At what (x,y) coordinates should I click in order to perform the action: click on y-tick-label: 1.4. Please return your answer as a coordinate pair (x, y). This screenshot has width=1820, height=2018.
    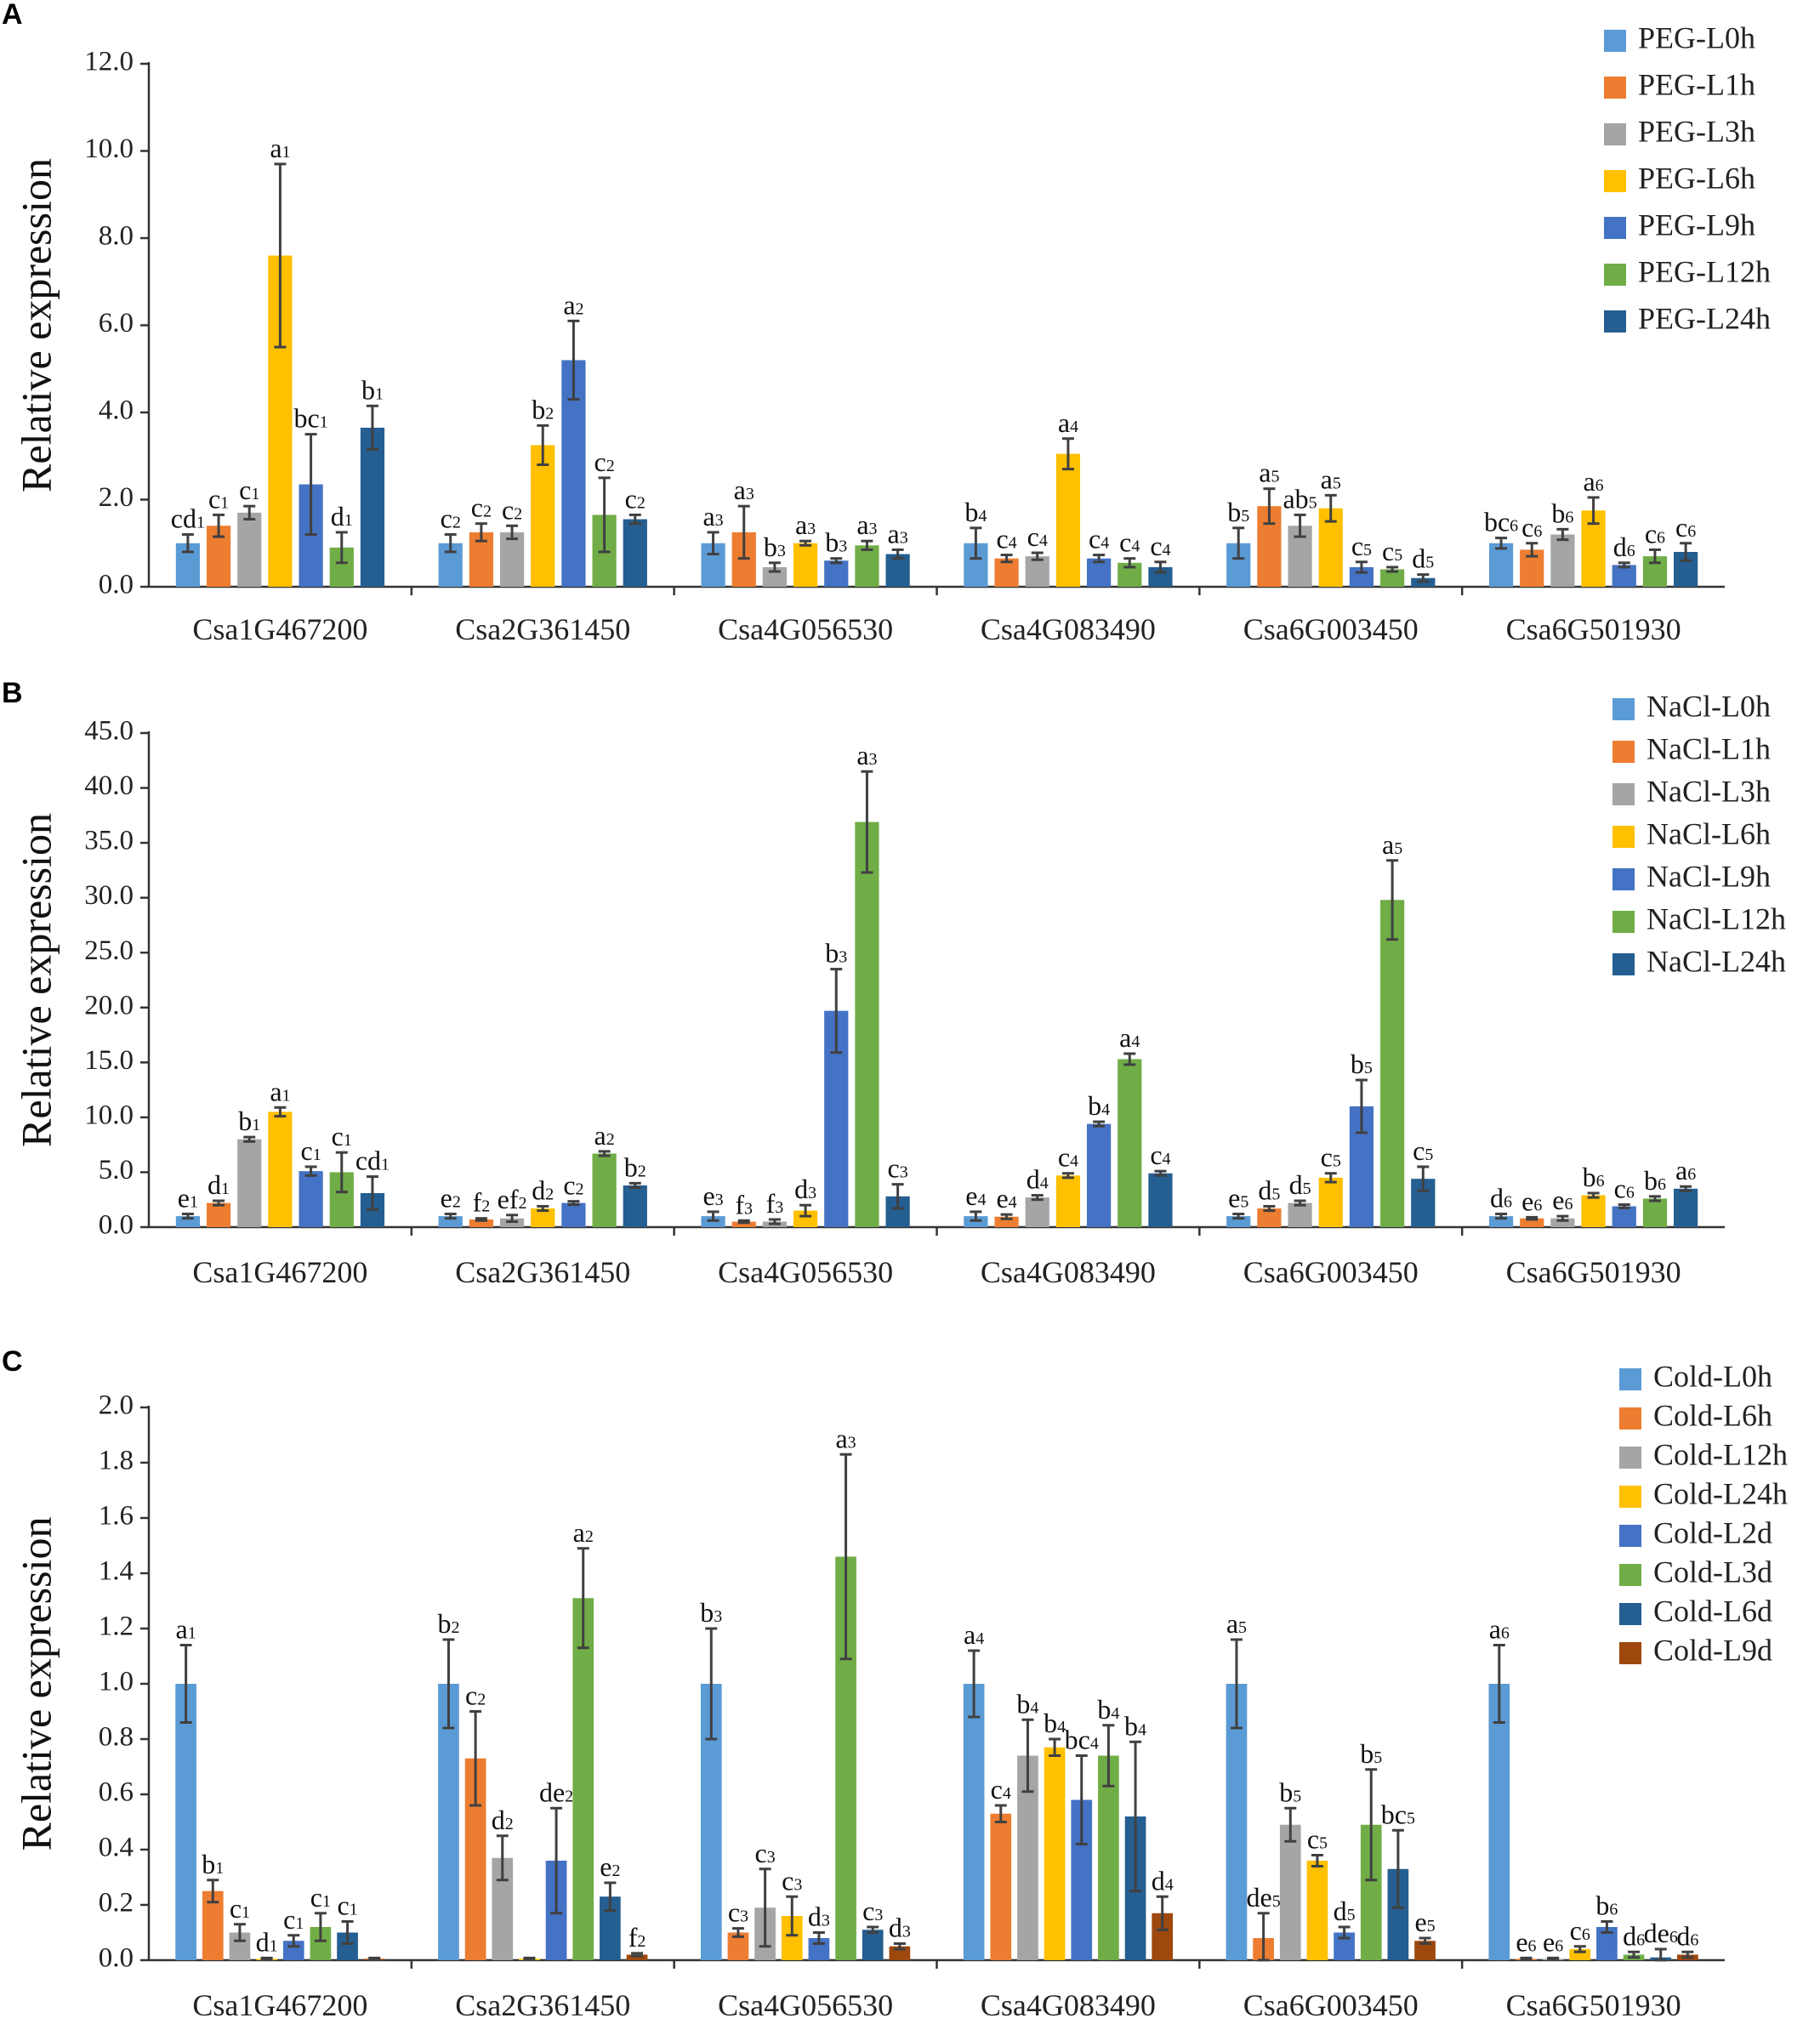
    Looking at the image, I should click on (117, 1571).